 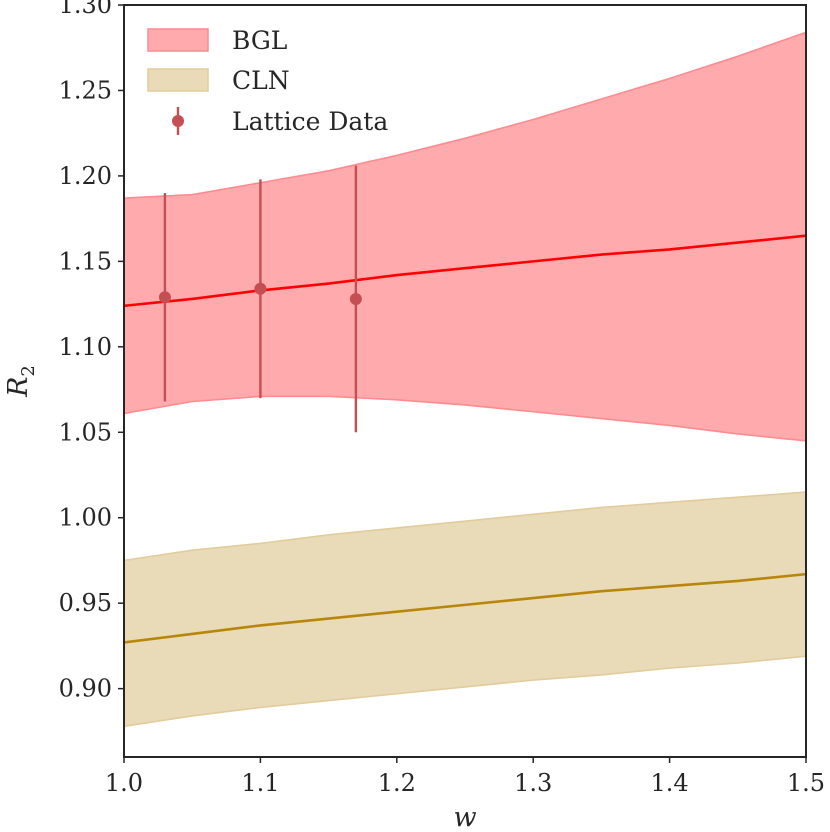 I want to click on legend-label-bgl: BGL, so click(x=259, y=40).